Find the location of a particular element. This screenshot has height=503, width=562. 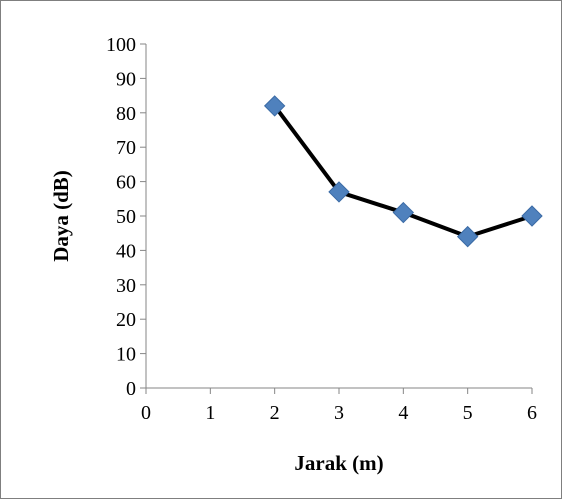

x-axis-ticks: 0 1 2 3 4 5 6 is located at coordinates (339, 406).